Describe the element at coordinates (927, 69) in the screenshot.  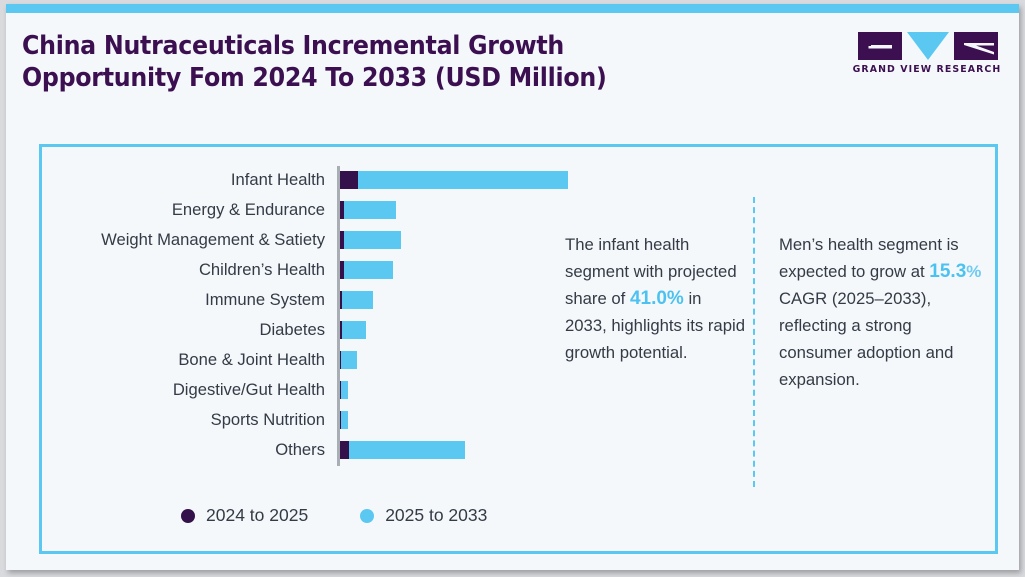
I see `logo-wordmark: GRAND VIEW RESEARCH` at that location.